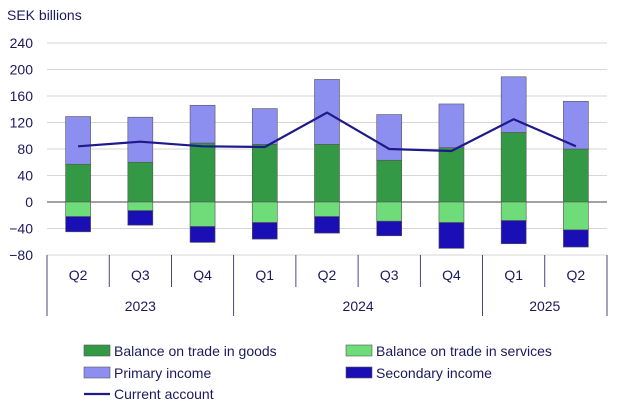 This screenshot has width=629, height=410. Describe the element at coordinates (21, 229) in the screenshot. I see `y-tick-label: −40` at that location.